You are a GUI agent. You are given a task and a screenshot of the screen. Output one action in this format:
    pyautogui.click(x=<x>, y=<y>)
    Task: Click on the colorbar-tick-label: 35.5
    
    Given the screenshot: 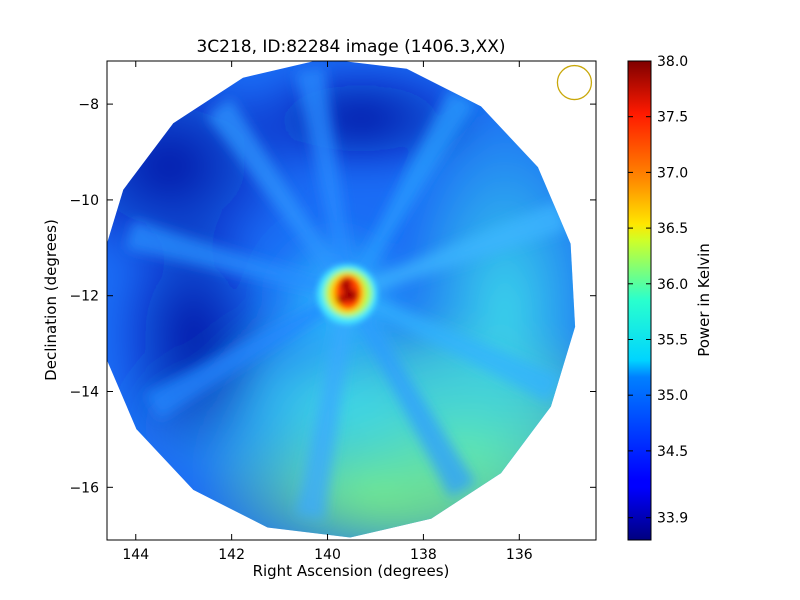 What is the action you would take?
    pyautogui.click(x=672, y=340)
    